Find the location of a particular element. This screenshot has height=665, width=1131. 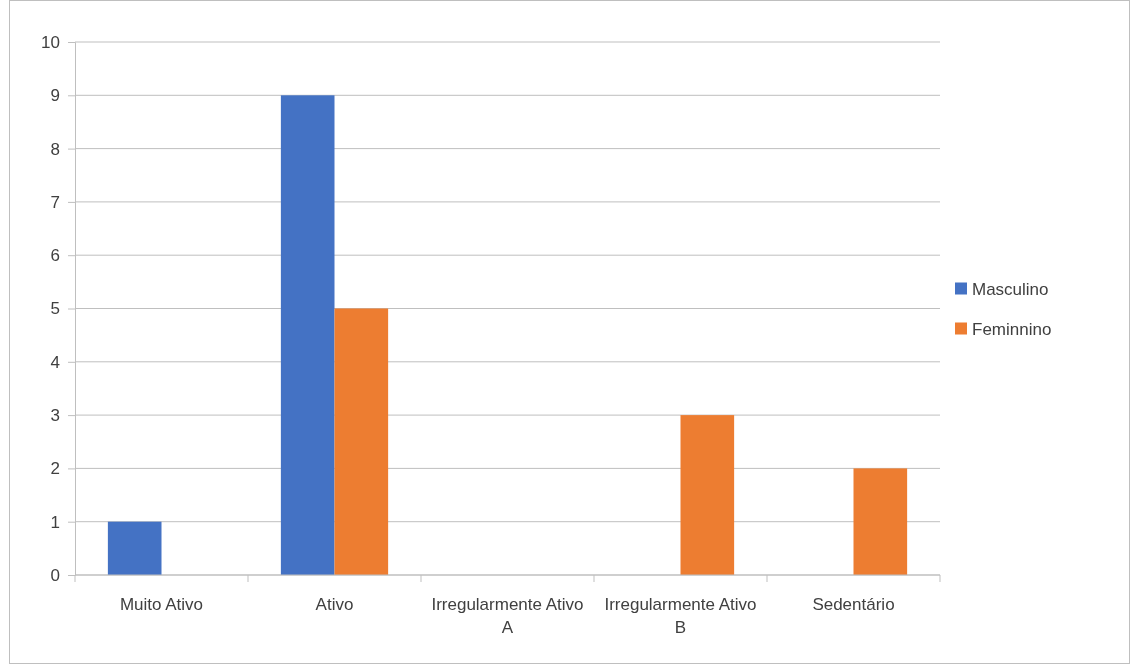

y-tick-label: 1 is located at coordinates (55, 522).